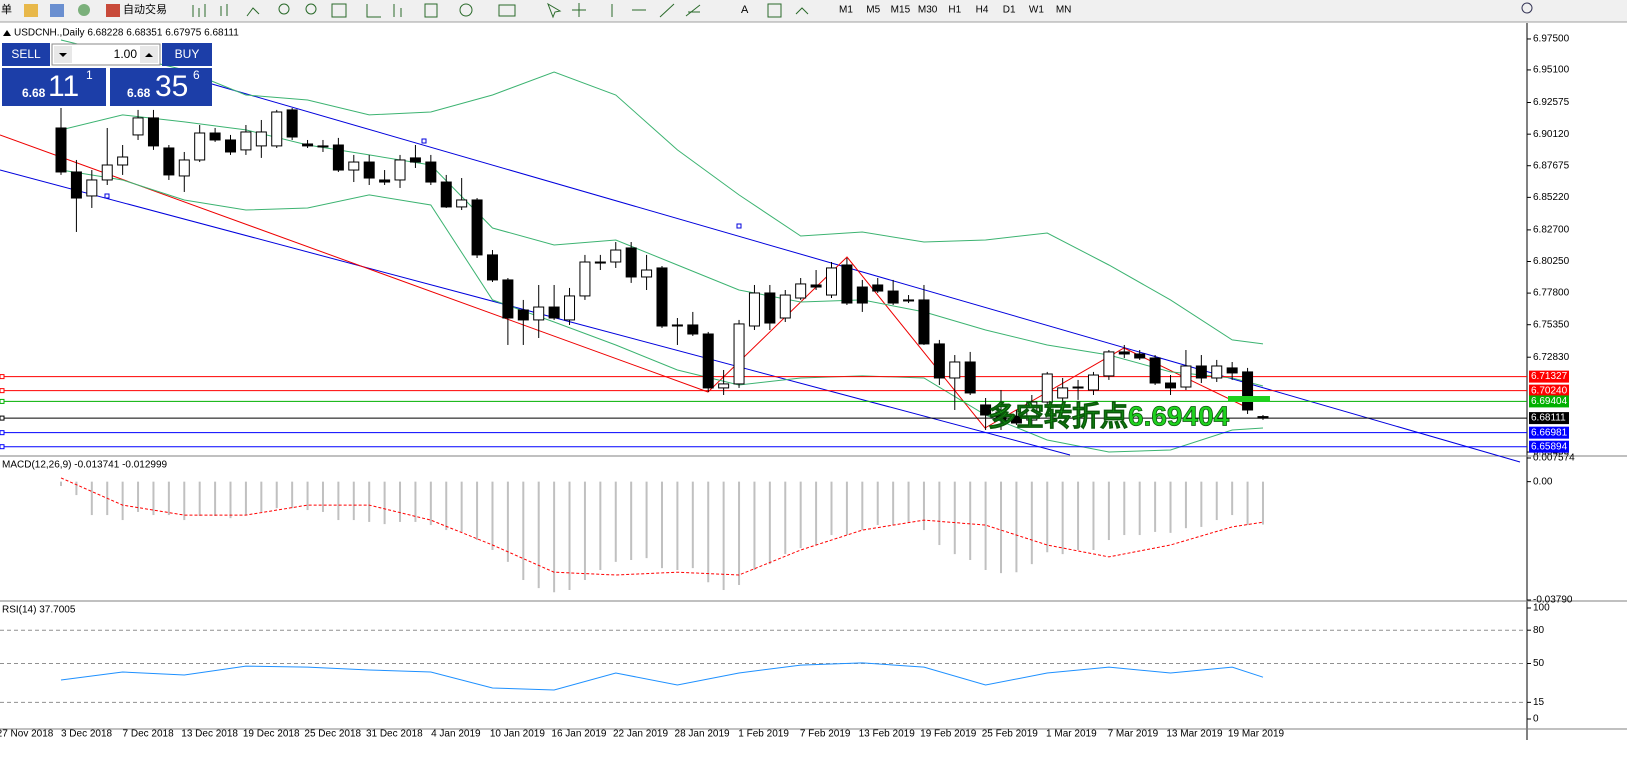 This screenshot has height=773, width=1627. What do you see at coordinates (1539, 663) in the screenshot?
I see `y-tick-label: 50` at bounding box center [1539, 663].